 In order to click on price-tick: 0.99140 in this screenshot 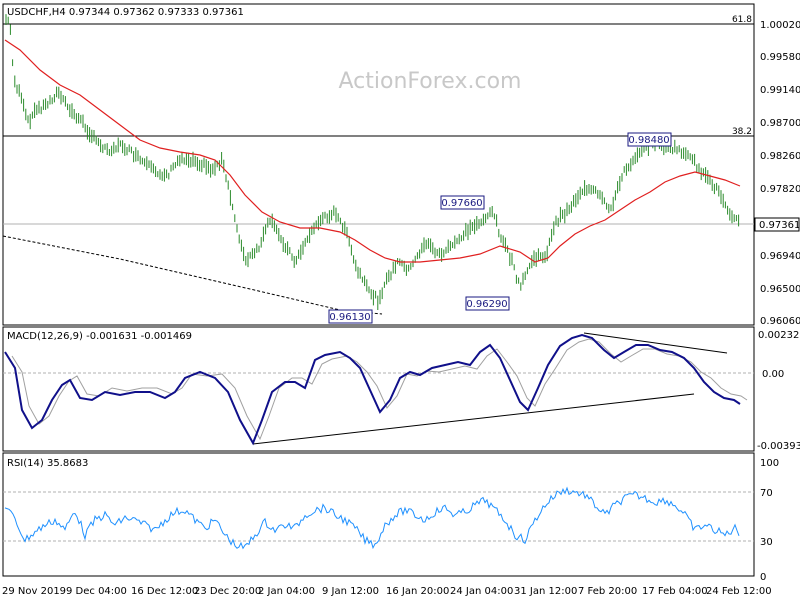, I will do `click(780, 90)`.